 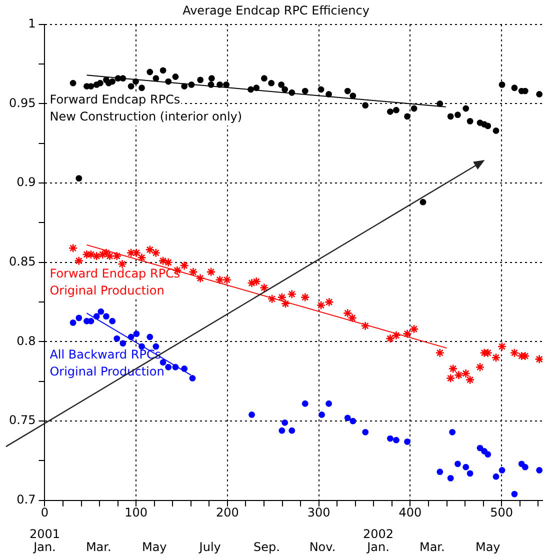 I want to click on x2-tick-label: Sep., so click(x=267, y=547).